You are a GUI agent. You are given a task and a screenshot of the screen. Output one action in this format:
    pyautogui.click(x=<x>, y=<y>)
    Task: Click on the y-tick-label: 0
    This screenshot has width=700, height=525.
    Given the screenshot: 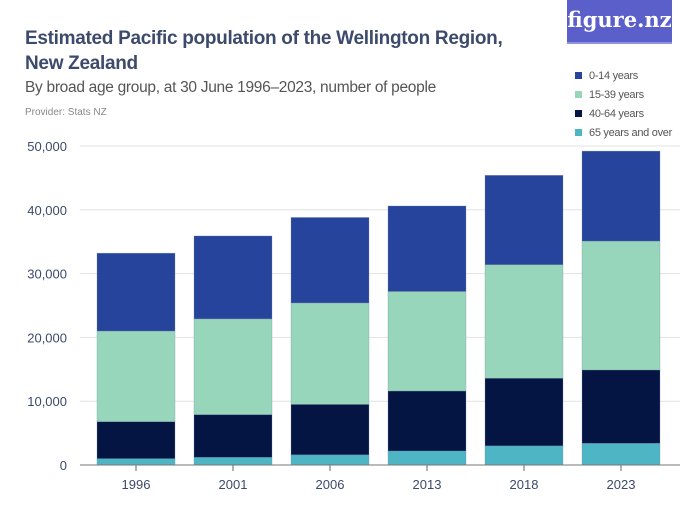 What is the action you would take?
    pyautogui.click(x=63, y=465)
    